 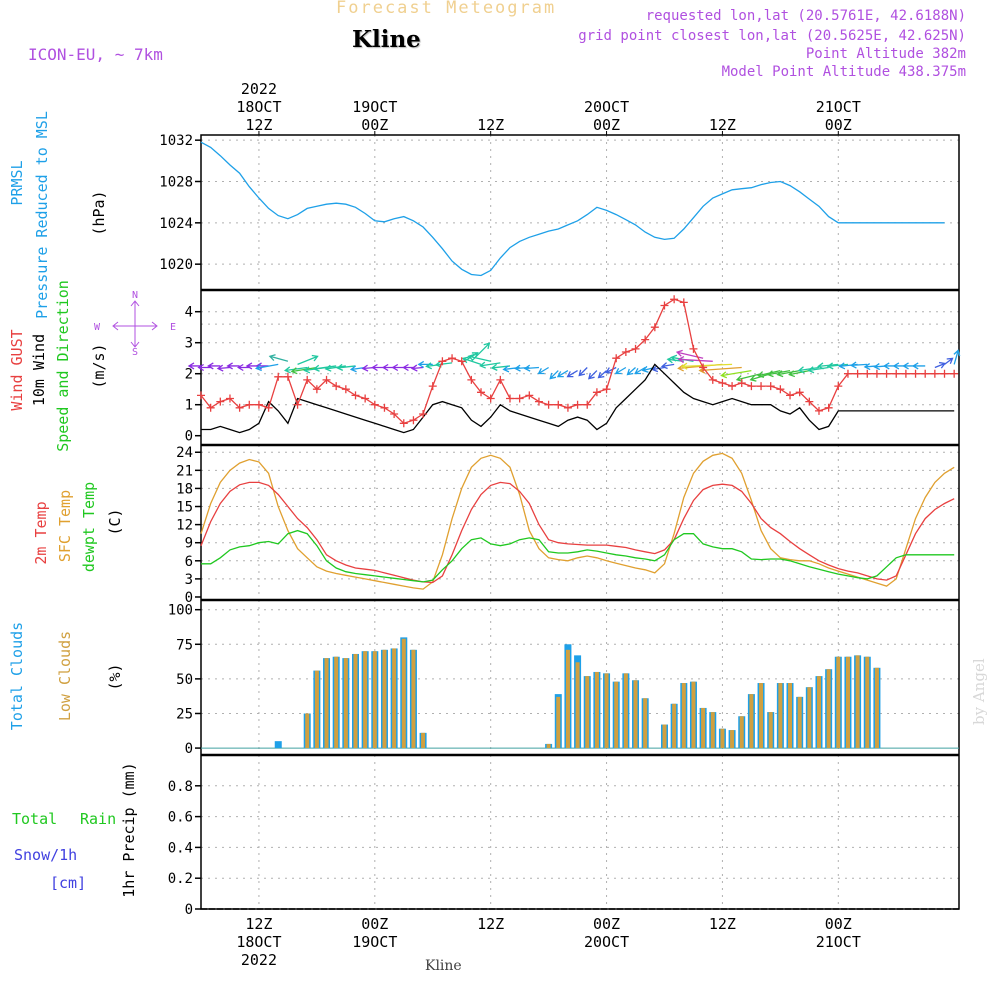 I want to click on y-tick-label: 9, so click(x=189, y=544).